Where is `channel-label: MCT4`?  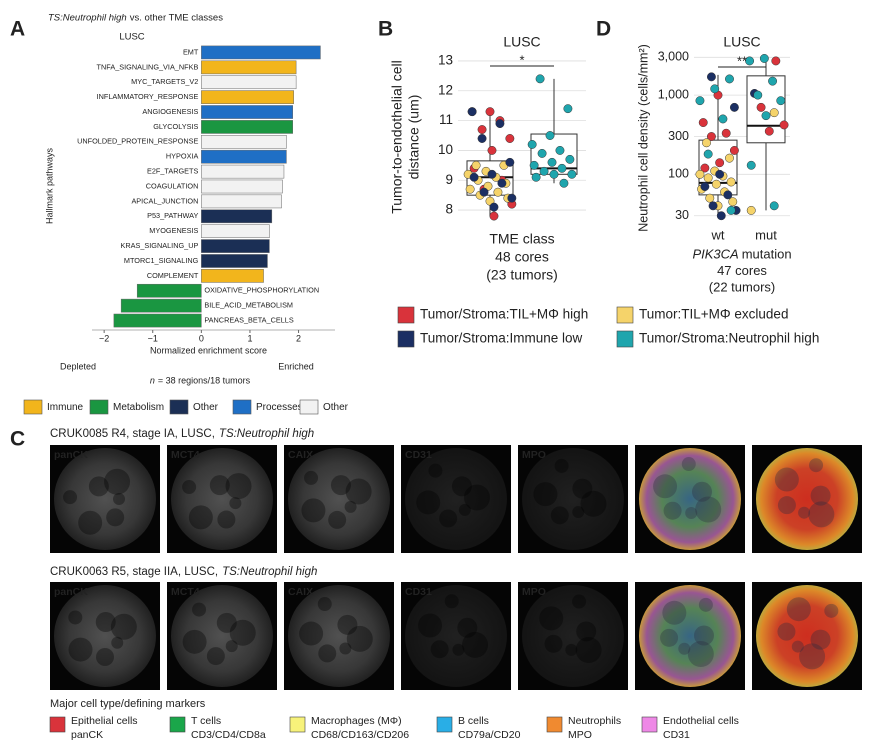
channel-label: MCT4 is located at coordinates (185, 592).